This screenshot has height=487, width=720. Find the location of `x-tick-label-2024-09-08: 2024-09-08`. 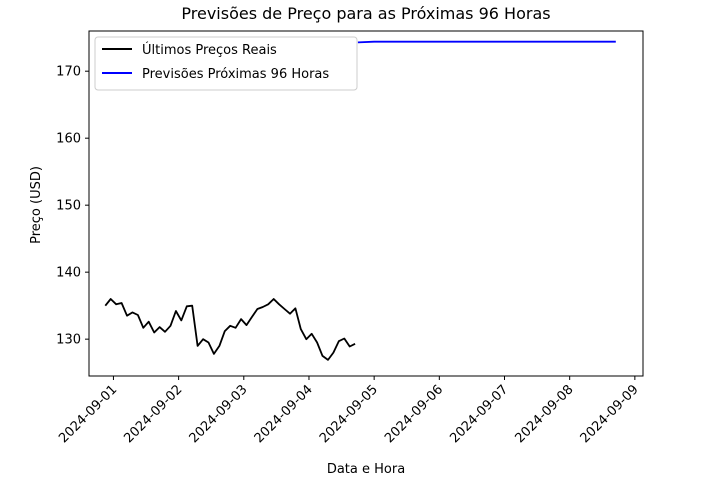

x-tick-label-2024-09-08: 2024-09-08 is located at coordinates (544, 414).